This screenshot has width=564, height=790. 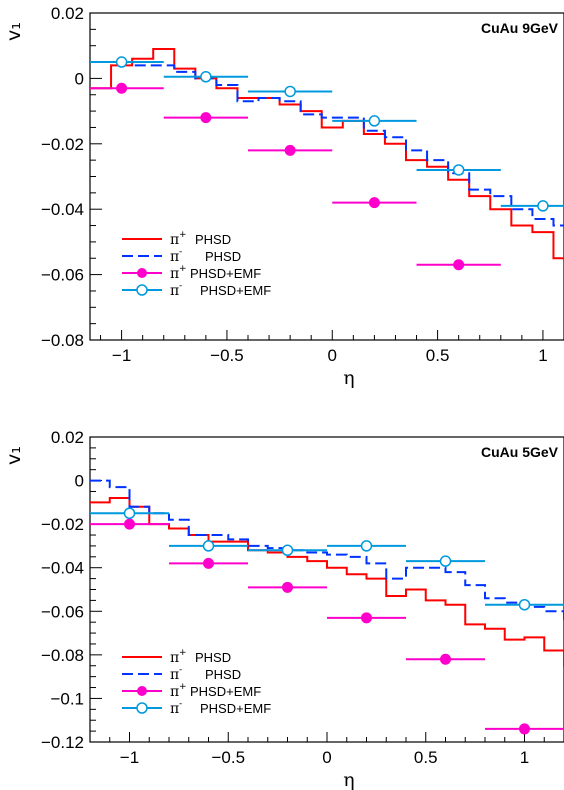 What do you see at coordinates (67, 698) in the screenshot?
I see `y-tick-label: −0.1` at bounding box center [67, 698].